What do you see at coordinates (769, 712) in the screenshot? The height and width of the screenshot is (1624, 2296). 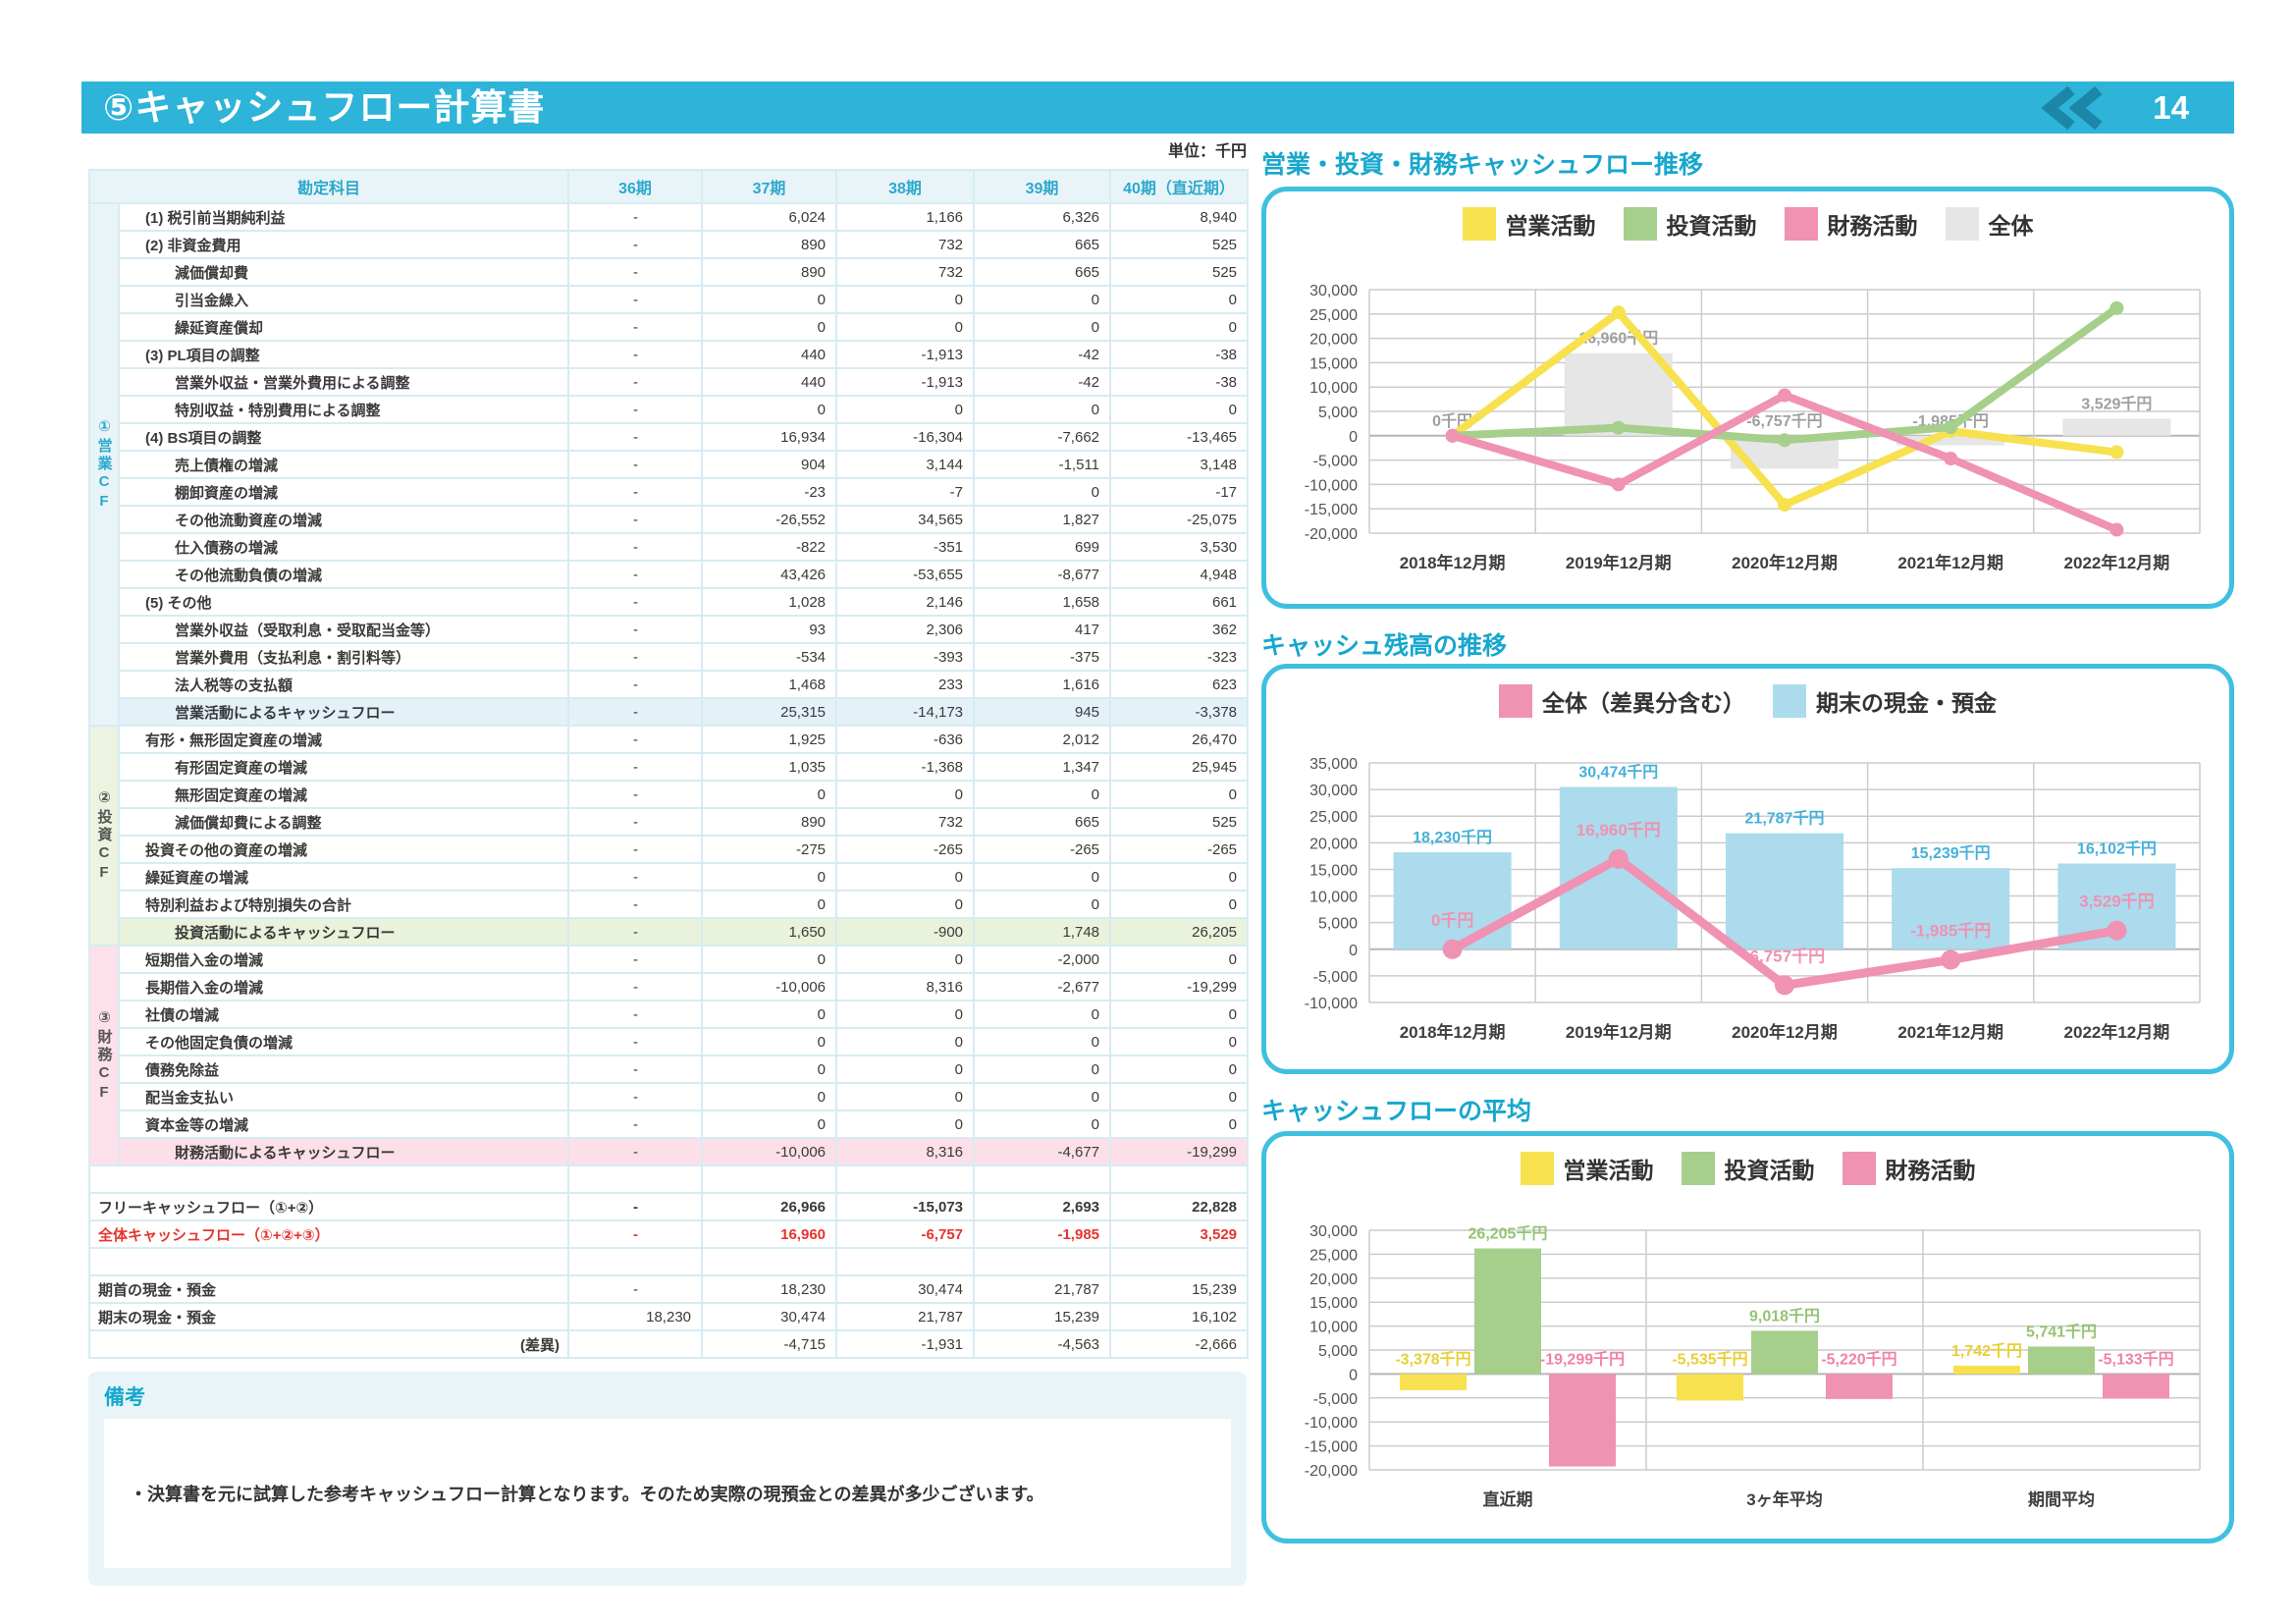 I see `value-cell: 25,315` at bounding box center [769, 712].